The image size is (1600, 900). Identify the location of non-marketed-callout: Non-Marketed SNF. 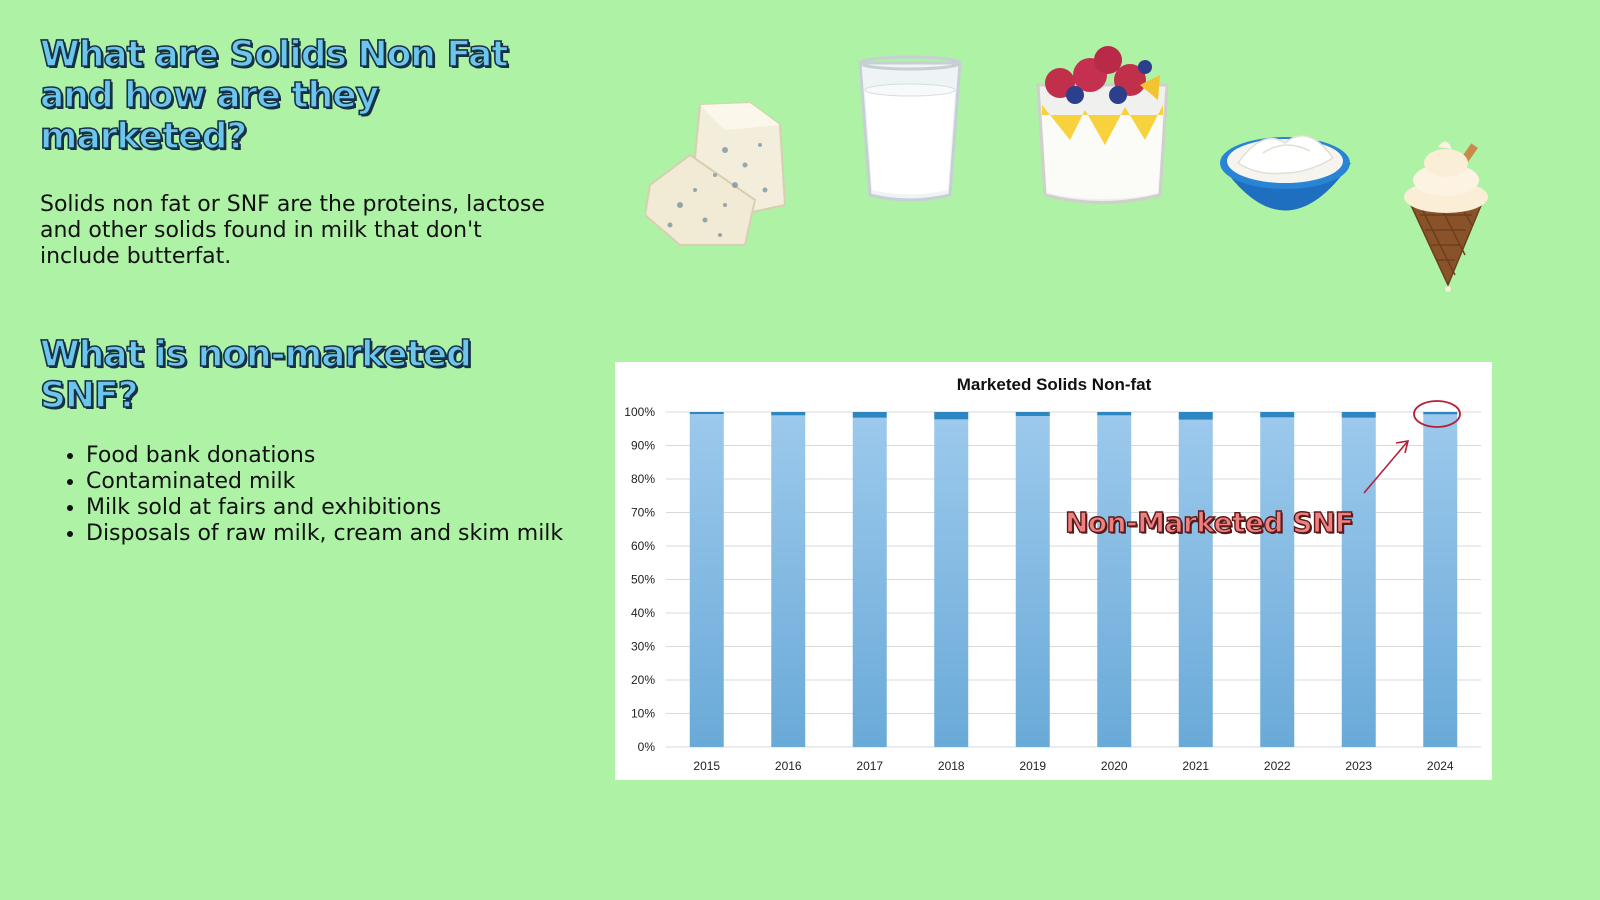
(1209, 522).